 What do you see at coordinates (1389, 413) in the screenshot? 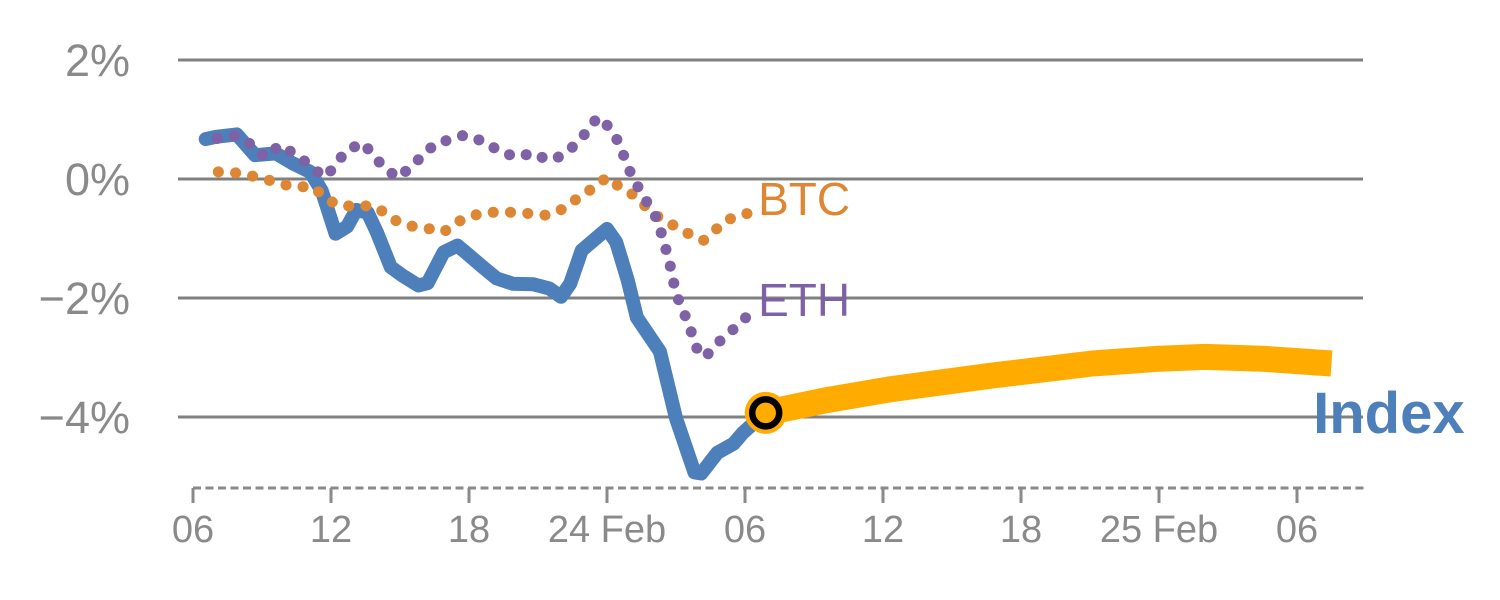
I see `index-series-label: Index` at bounding box center [1389, 413].